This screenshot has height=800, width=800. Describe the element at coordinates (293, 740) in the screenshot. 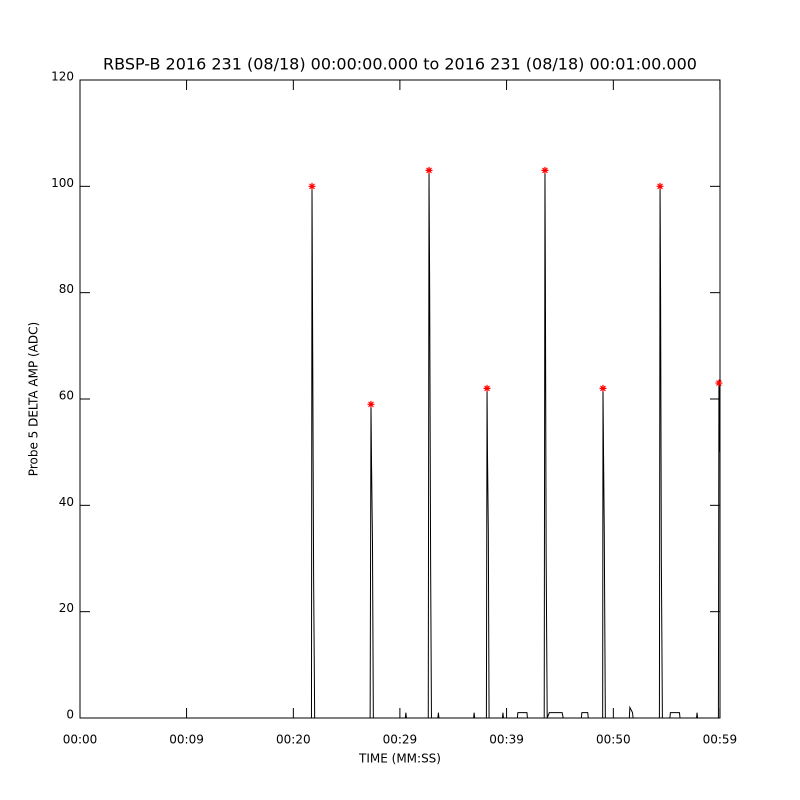

I see `x-tick-label: 00:20` at that location.